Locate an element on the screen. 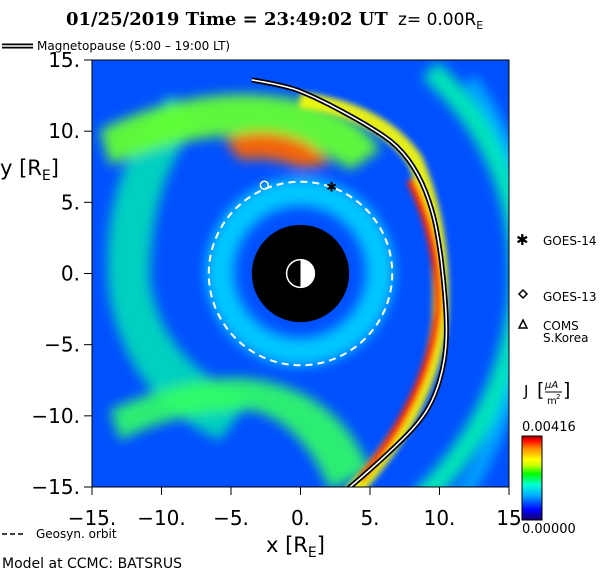  goes14-legend-icon: ✱ is located at coordinates (522, 240).